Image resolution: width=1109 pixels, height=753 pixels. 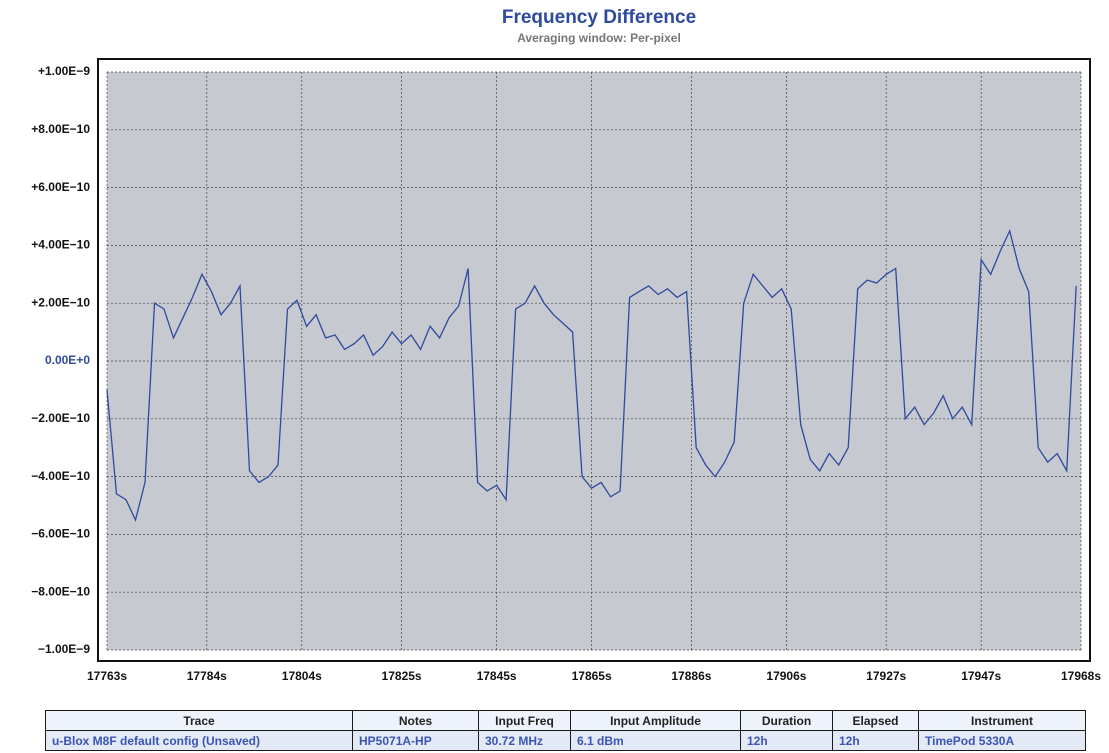 What do you see at coordinates (786, 676) in the screenshot?
I see `x-tick-label: 17906s` at bounding box center [786, 676].